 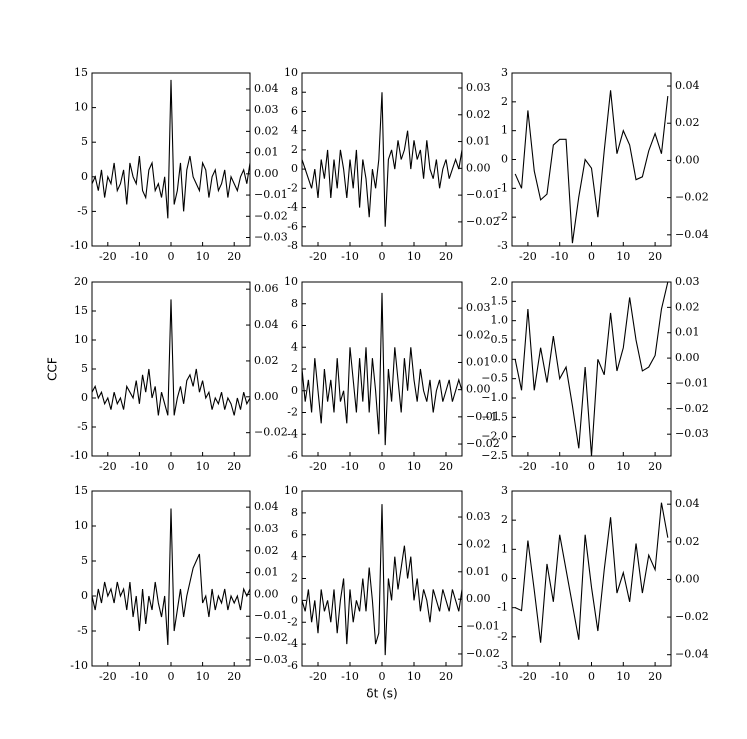 What do you see at coordinates (81, 281) in the screenshot?
I see `y-tick-label: 20` at bounding box center [81, 281].